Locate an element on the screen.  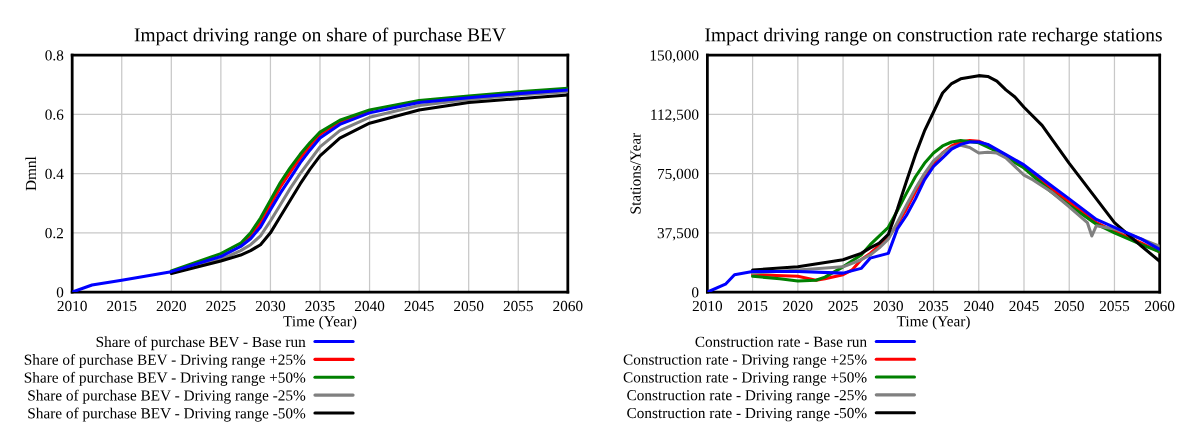
chart-title: Impact driving range on construction rate recharge stations is located at coordinates (933, 36).